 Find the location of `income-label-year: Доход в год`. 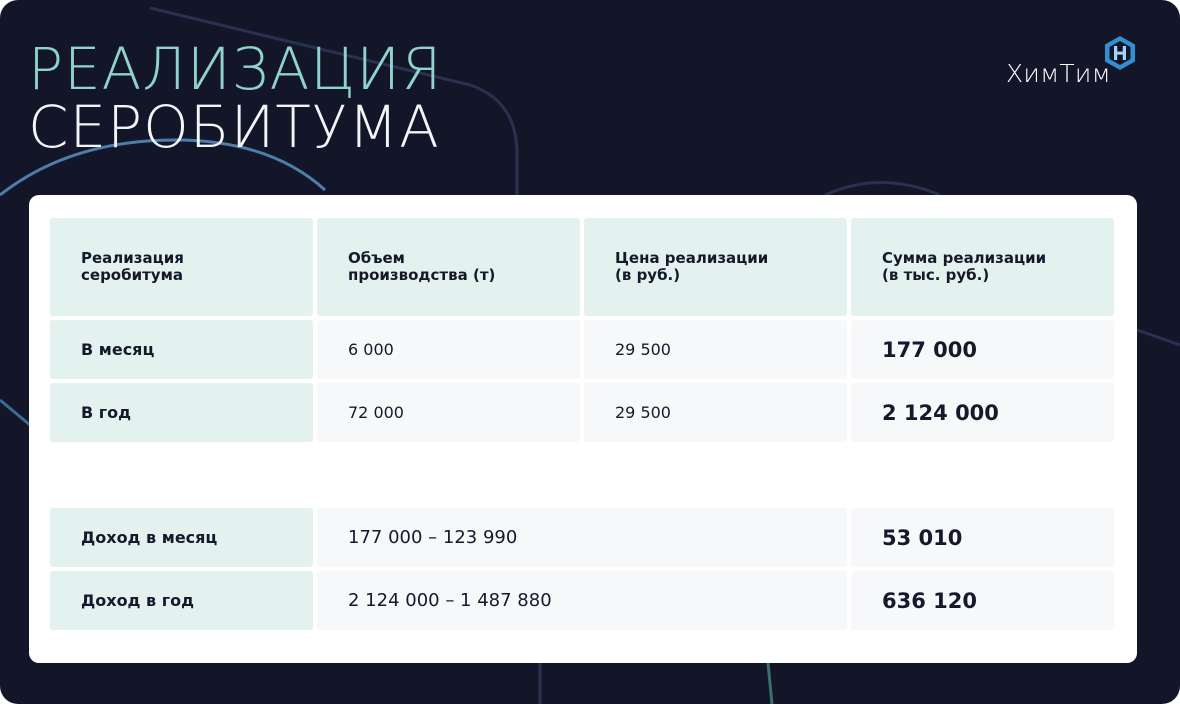

income-label-year: Доход в год is located at coordinates (181, 600).